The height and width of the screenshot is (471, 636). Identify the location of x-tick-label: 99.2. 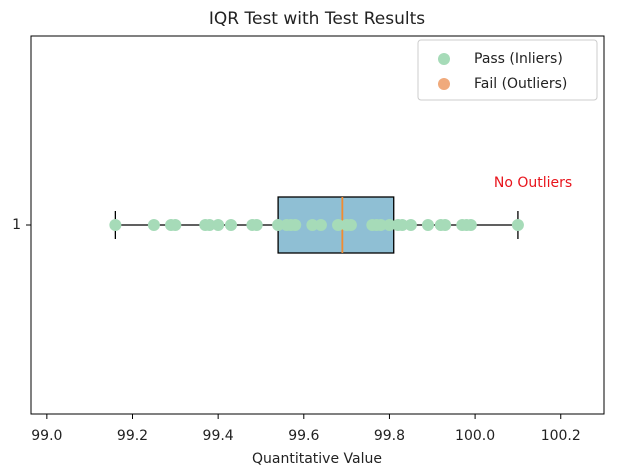
(132, 436).